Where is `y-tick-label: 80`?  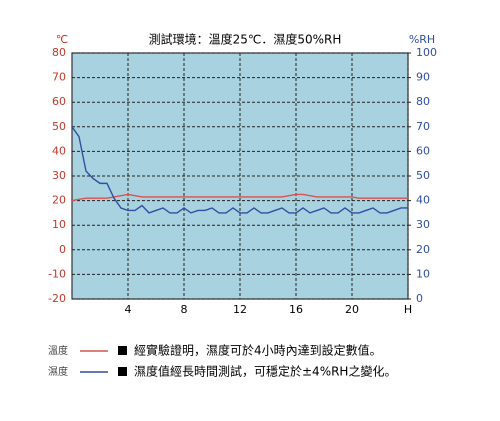
y-tick-label: 80 is located at coordinates (59, 52).